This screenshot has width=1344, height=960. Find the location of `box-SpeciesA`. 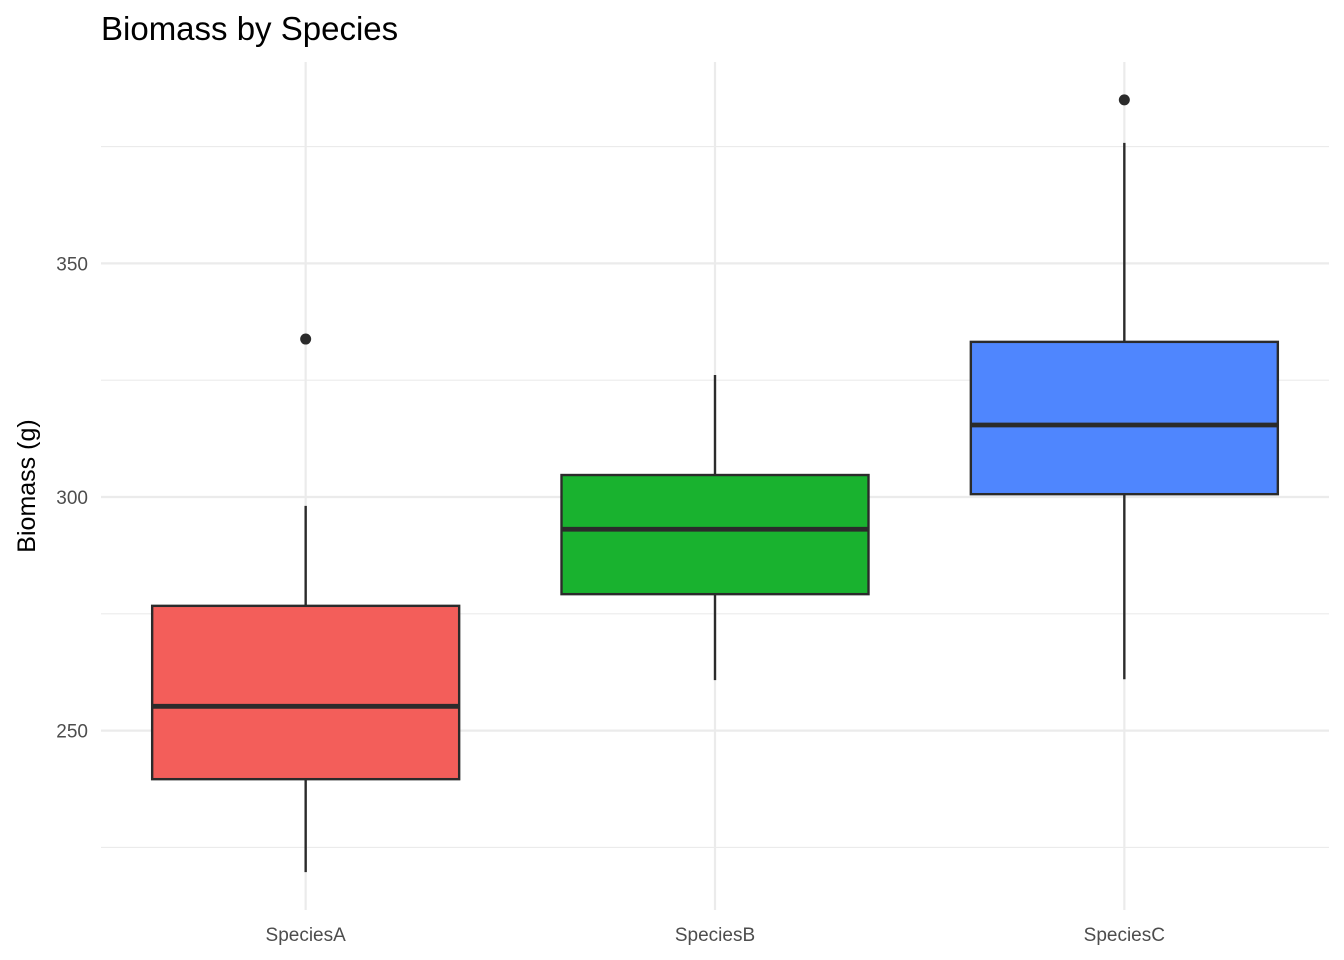

box-SpeciesA is located at coordinates (305, 603).